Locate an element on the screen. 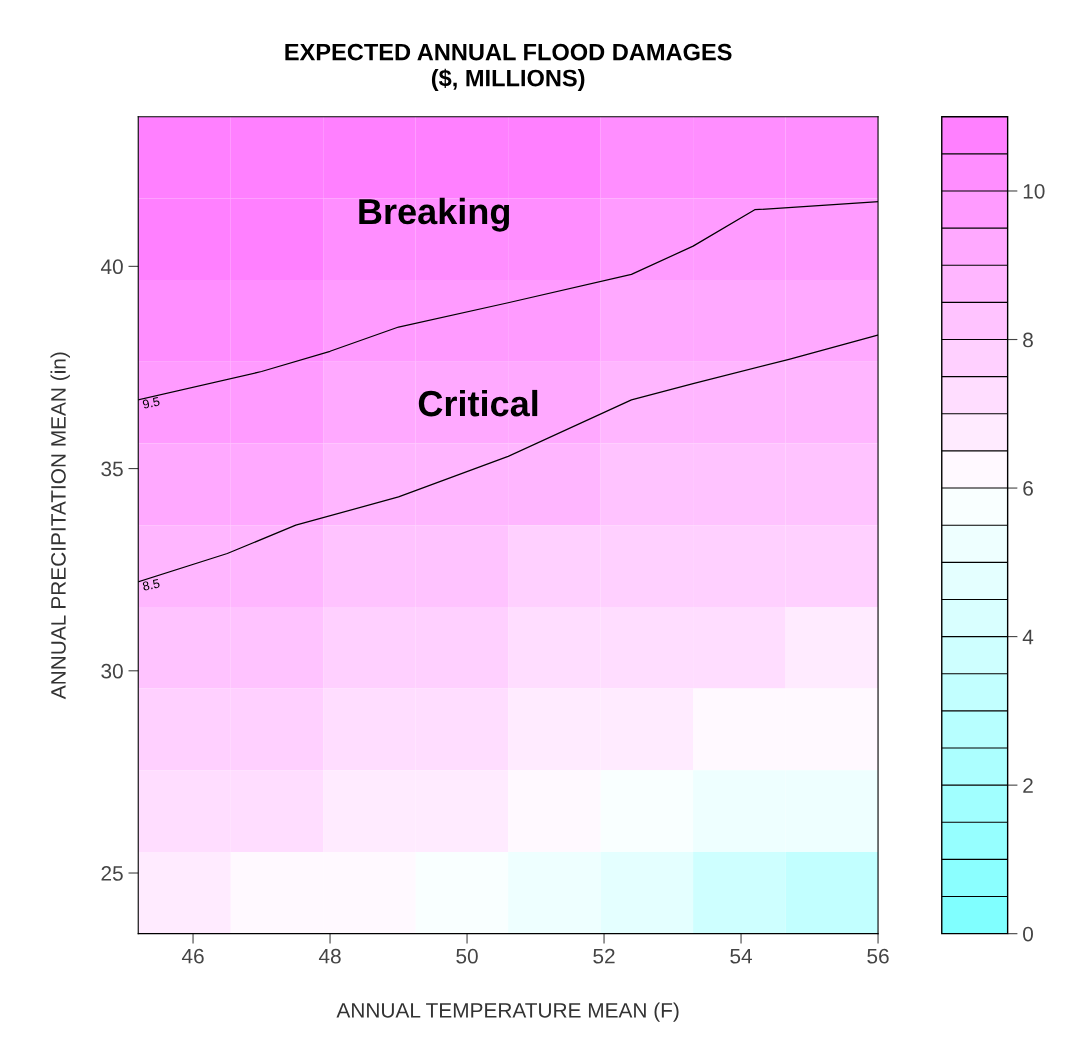  color-bar-label: 10 is located at coordinates (1034, 191).